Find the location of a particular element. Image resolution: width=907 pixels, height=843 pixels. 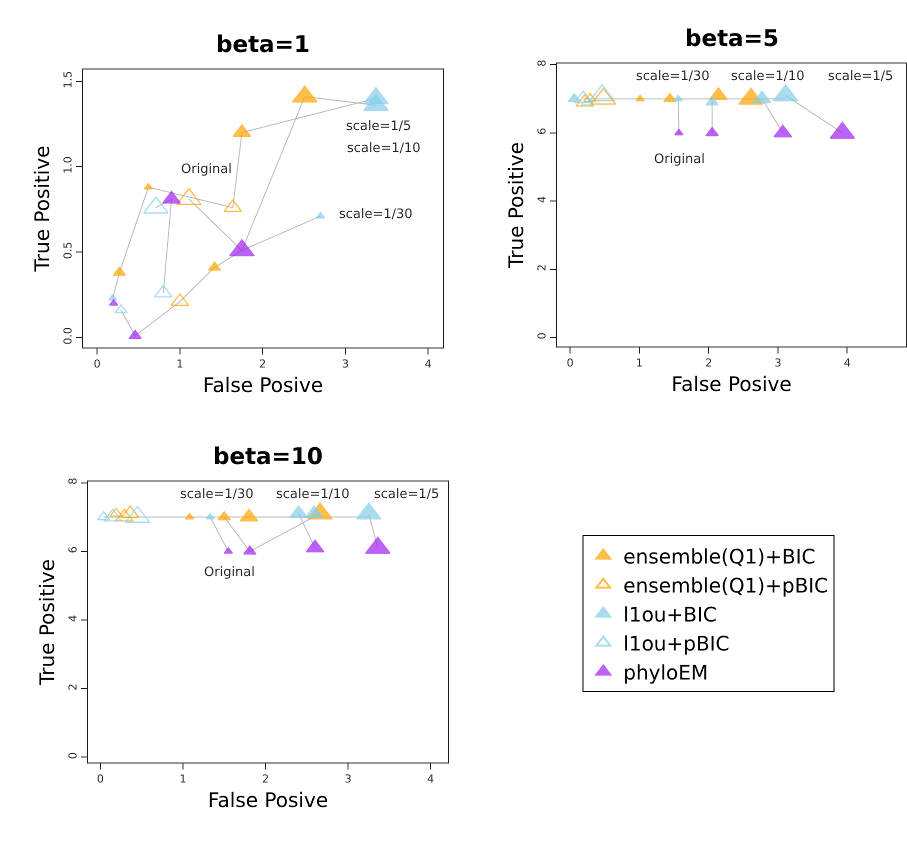

legend-label: l1ou+pBIC is located at coordinates (676, 643).